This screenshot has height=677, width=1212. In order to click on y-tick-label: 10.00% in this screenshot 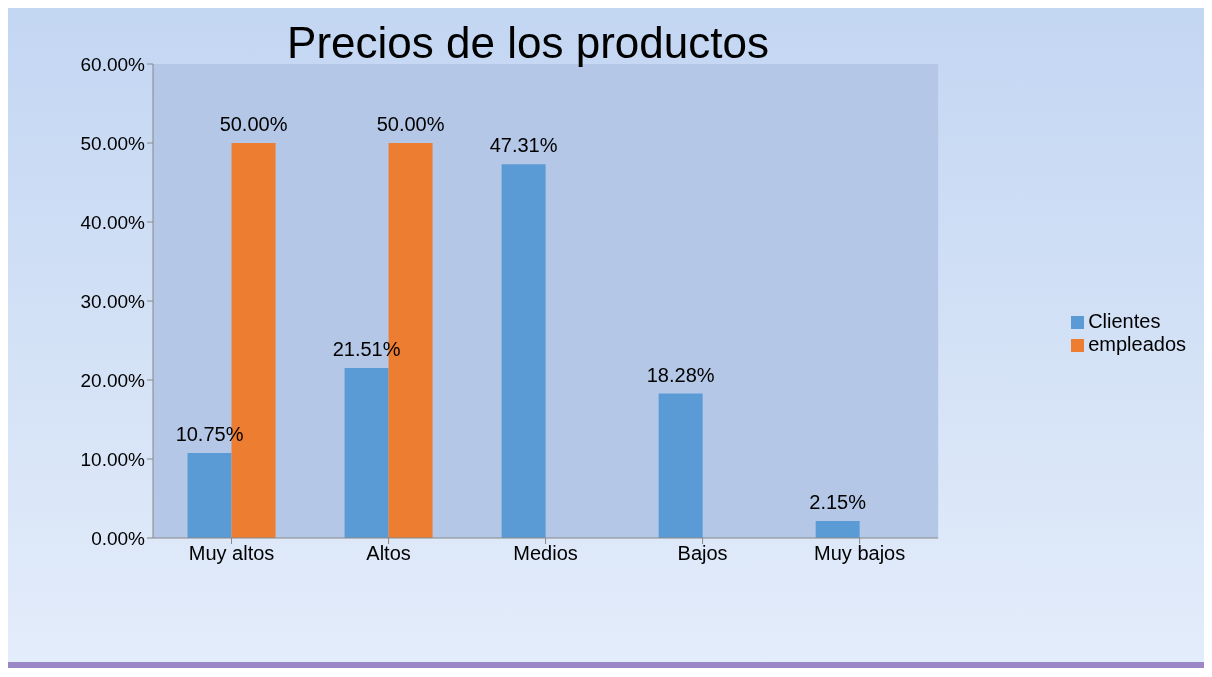, I will do `click(113, 459)`.